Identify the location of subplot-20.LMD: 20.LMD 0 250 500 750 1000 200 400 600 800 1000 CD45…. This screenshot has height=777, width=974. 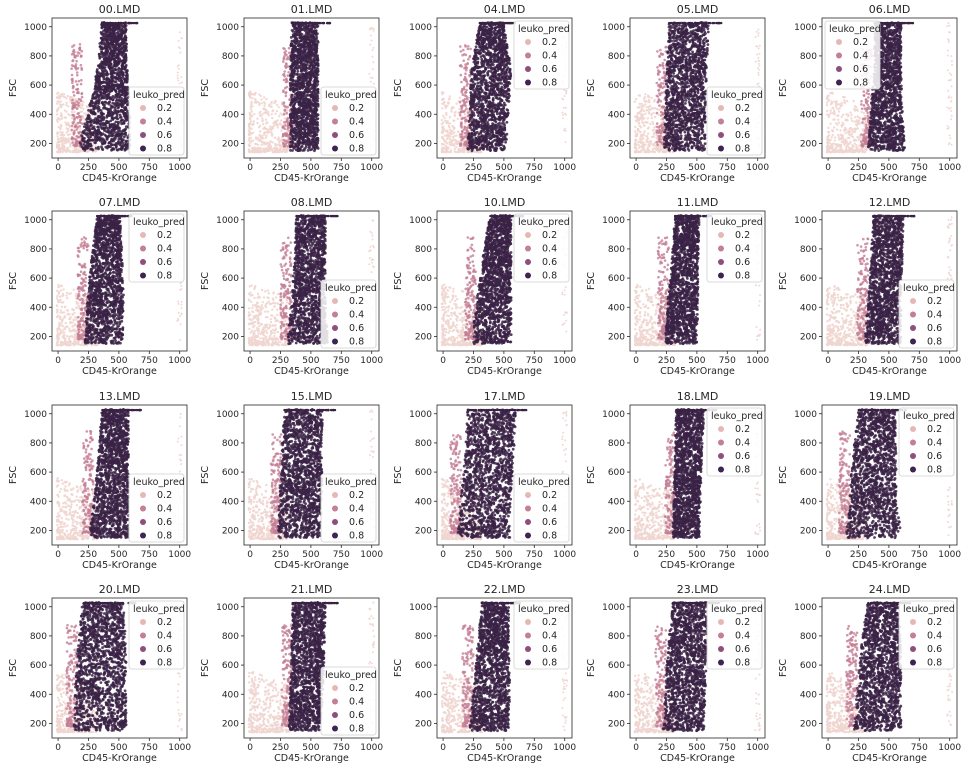
(99, 673).